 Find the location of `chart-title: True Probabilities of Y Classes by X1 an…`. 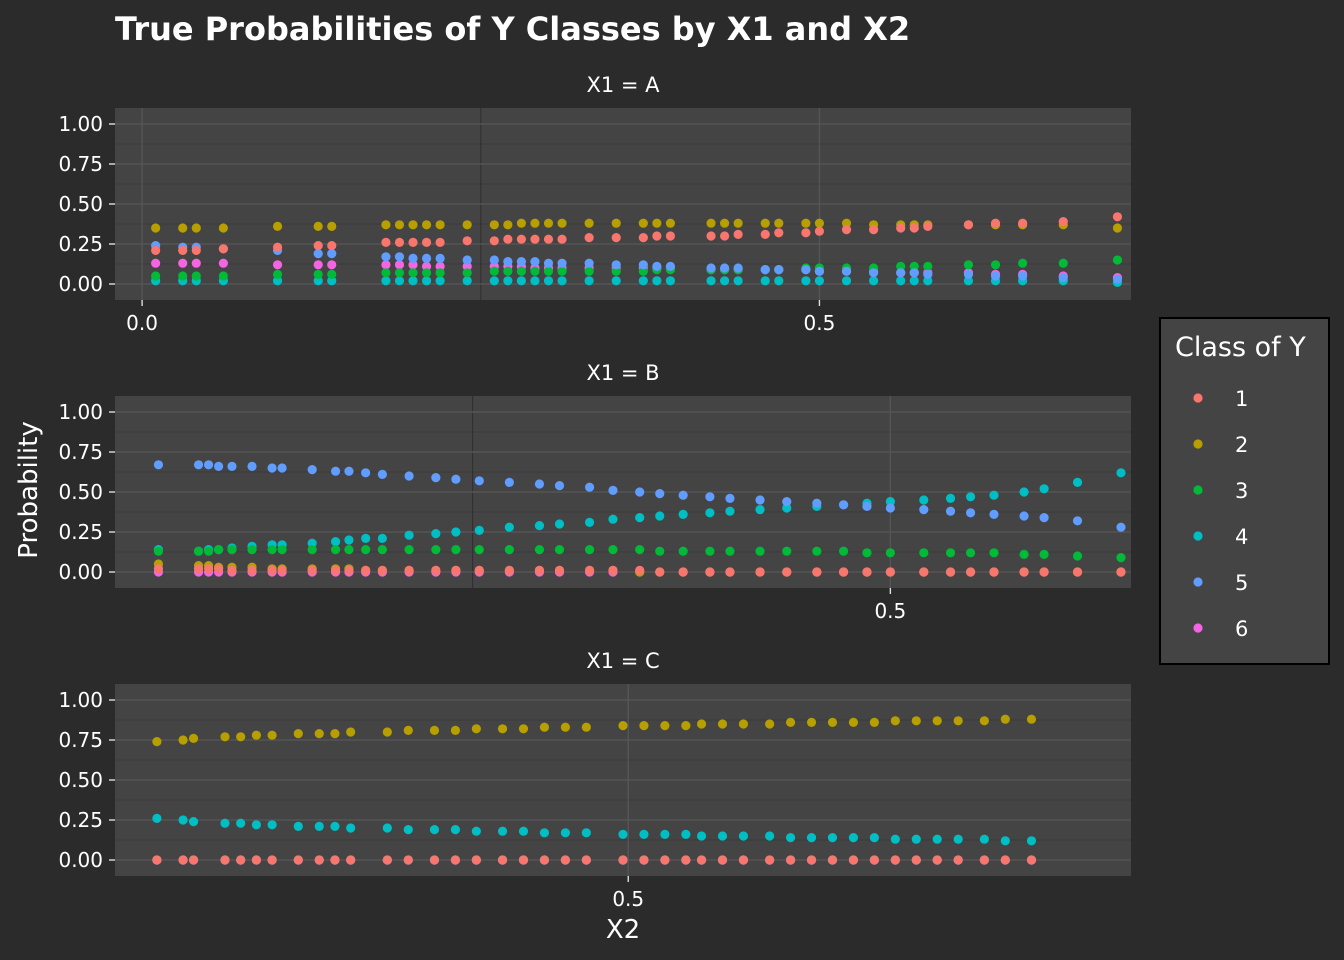

chart-title: True Probabilities of Y Classes by X1 an… is located at coordinates (512, 29).